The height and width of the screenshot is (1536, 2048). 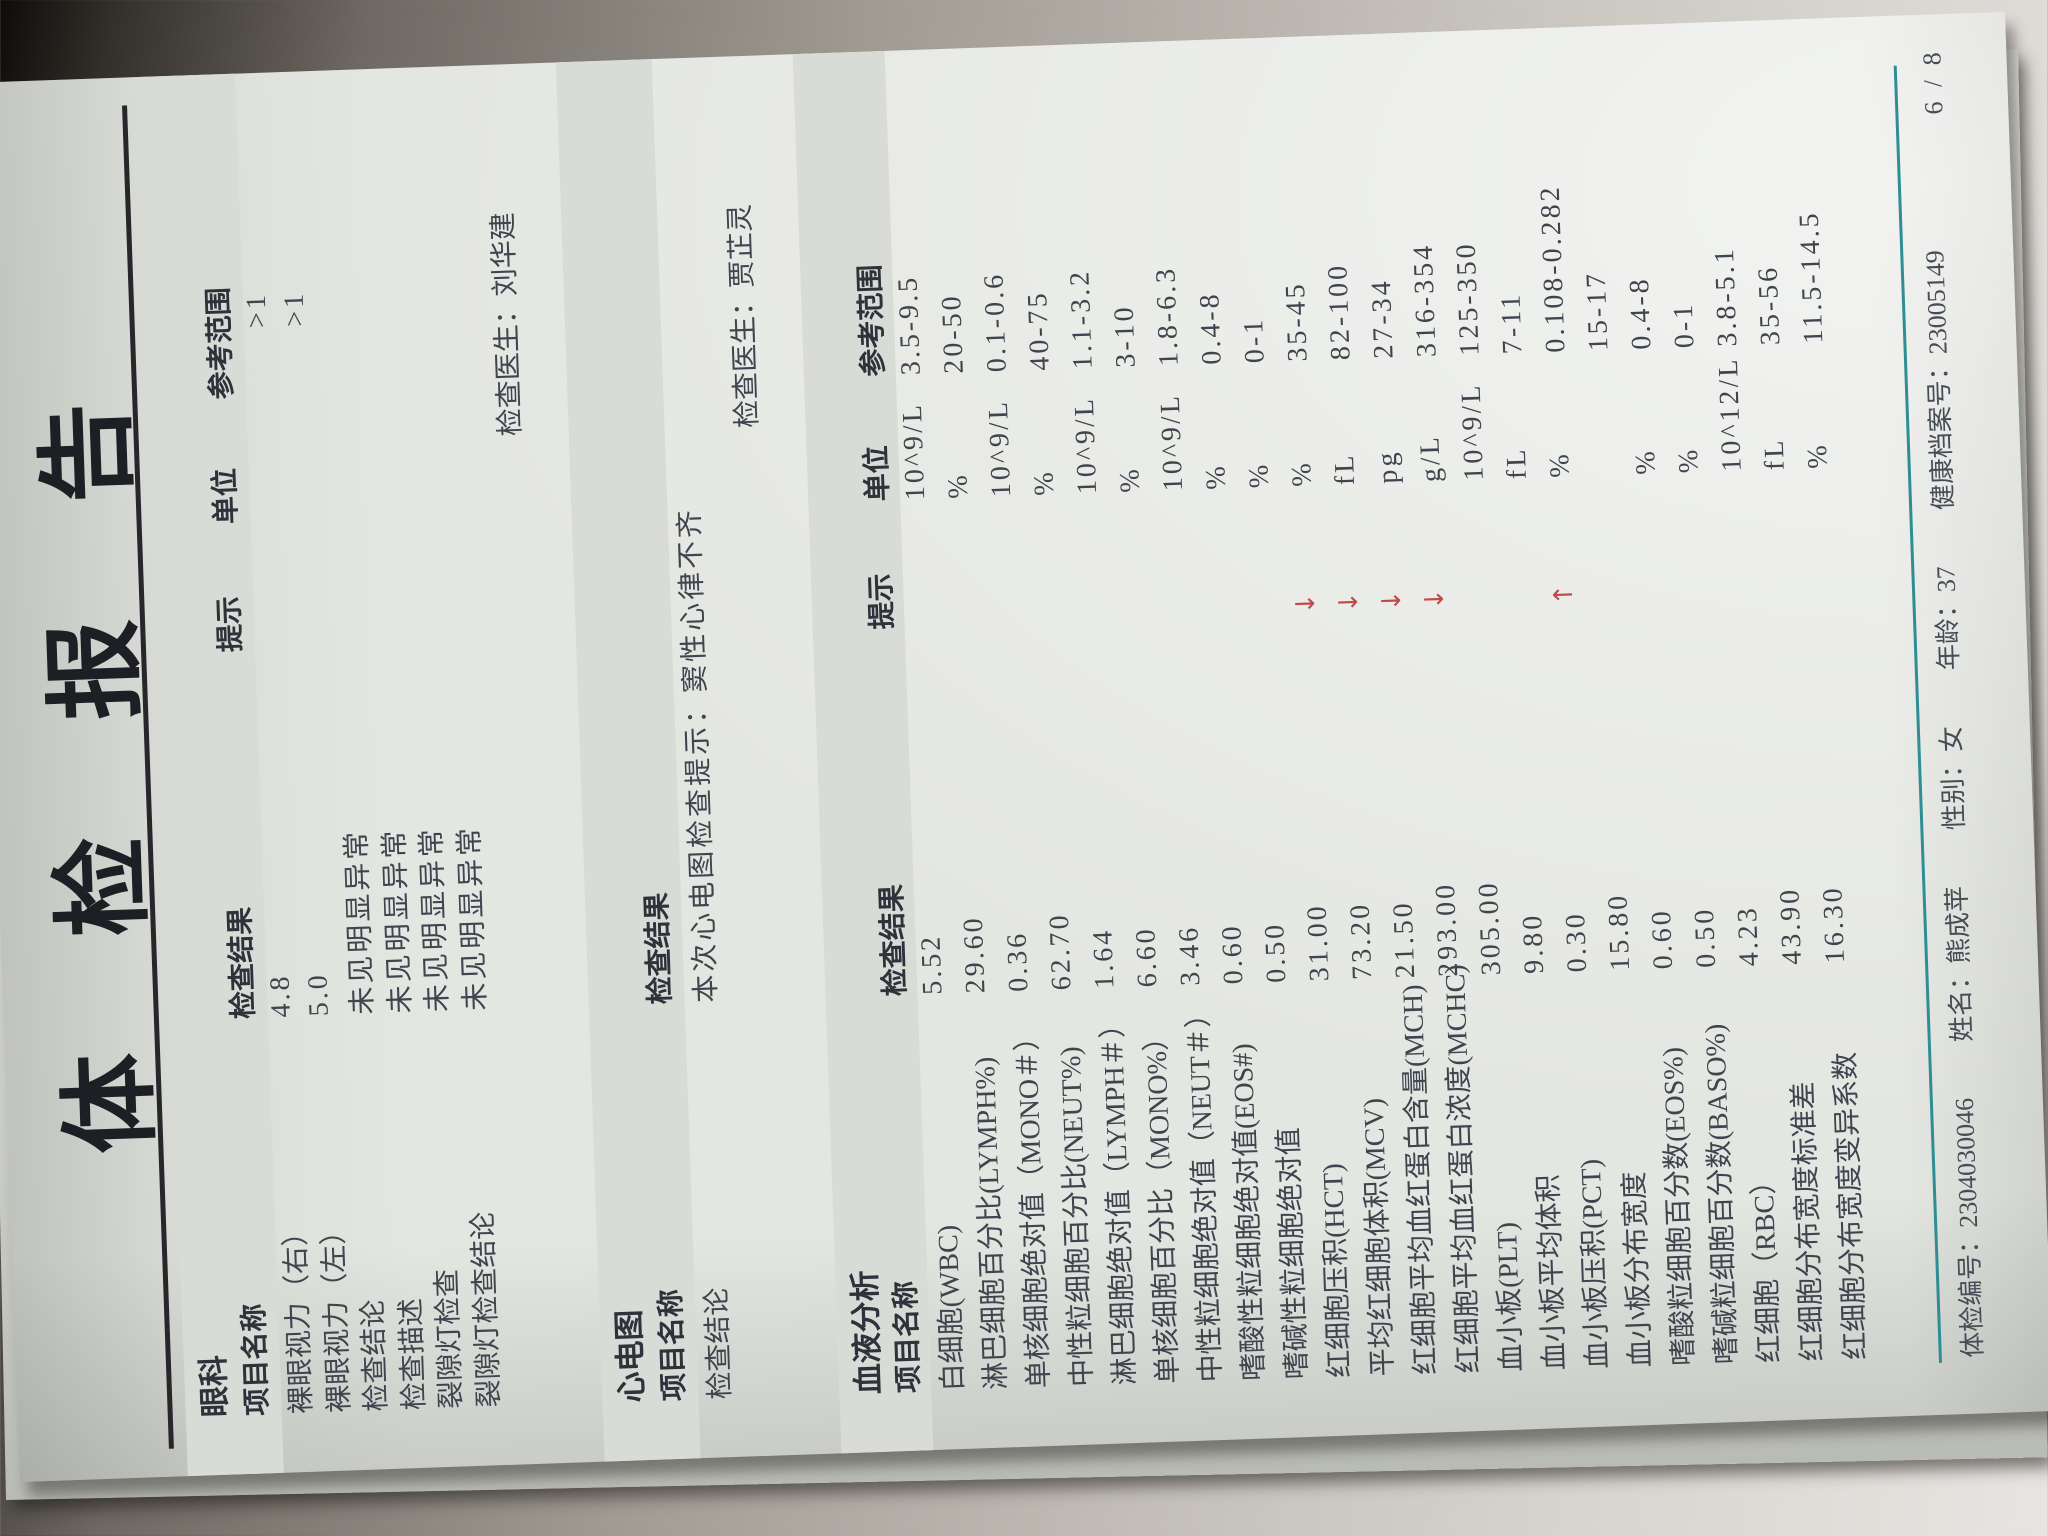 What do you see at coordinates (1379, 1237) in the screenshot?
I see `cell-name: 平均红细胞体积(MCV)` at bounding box center [1379, 1237].